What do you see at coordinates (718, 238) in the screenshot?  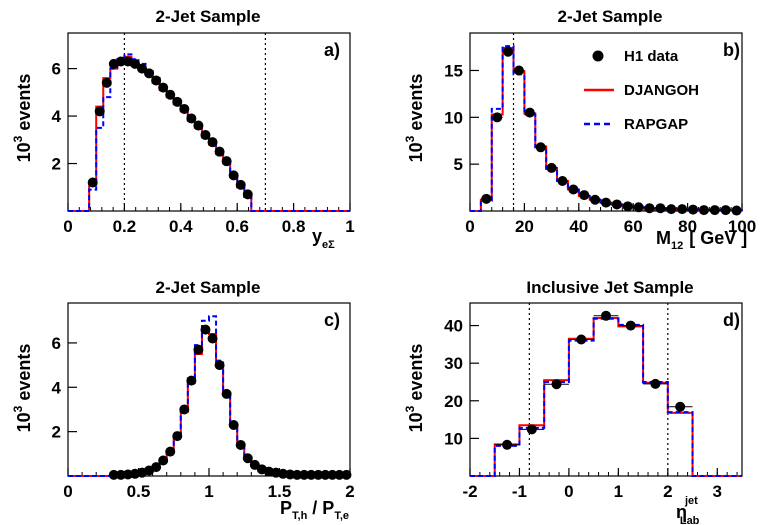 I see `panel-b-xlabel-unit: [ GeV ]` at bounding box center [718, 238].